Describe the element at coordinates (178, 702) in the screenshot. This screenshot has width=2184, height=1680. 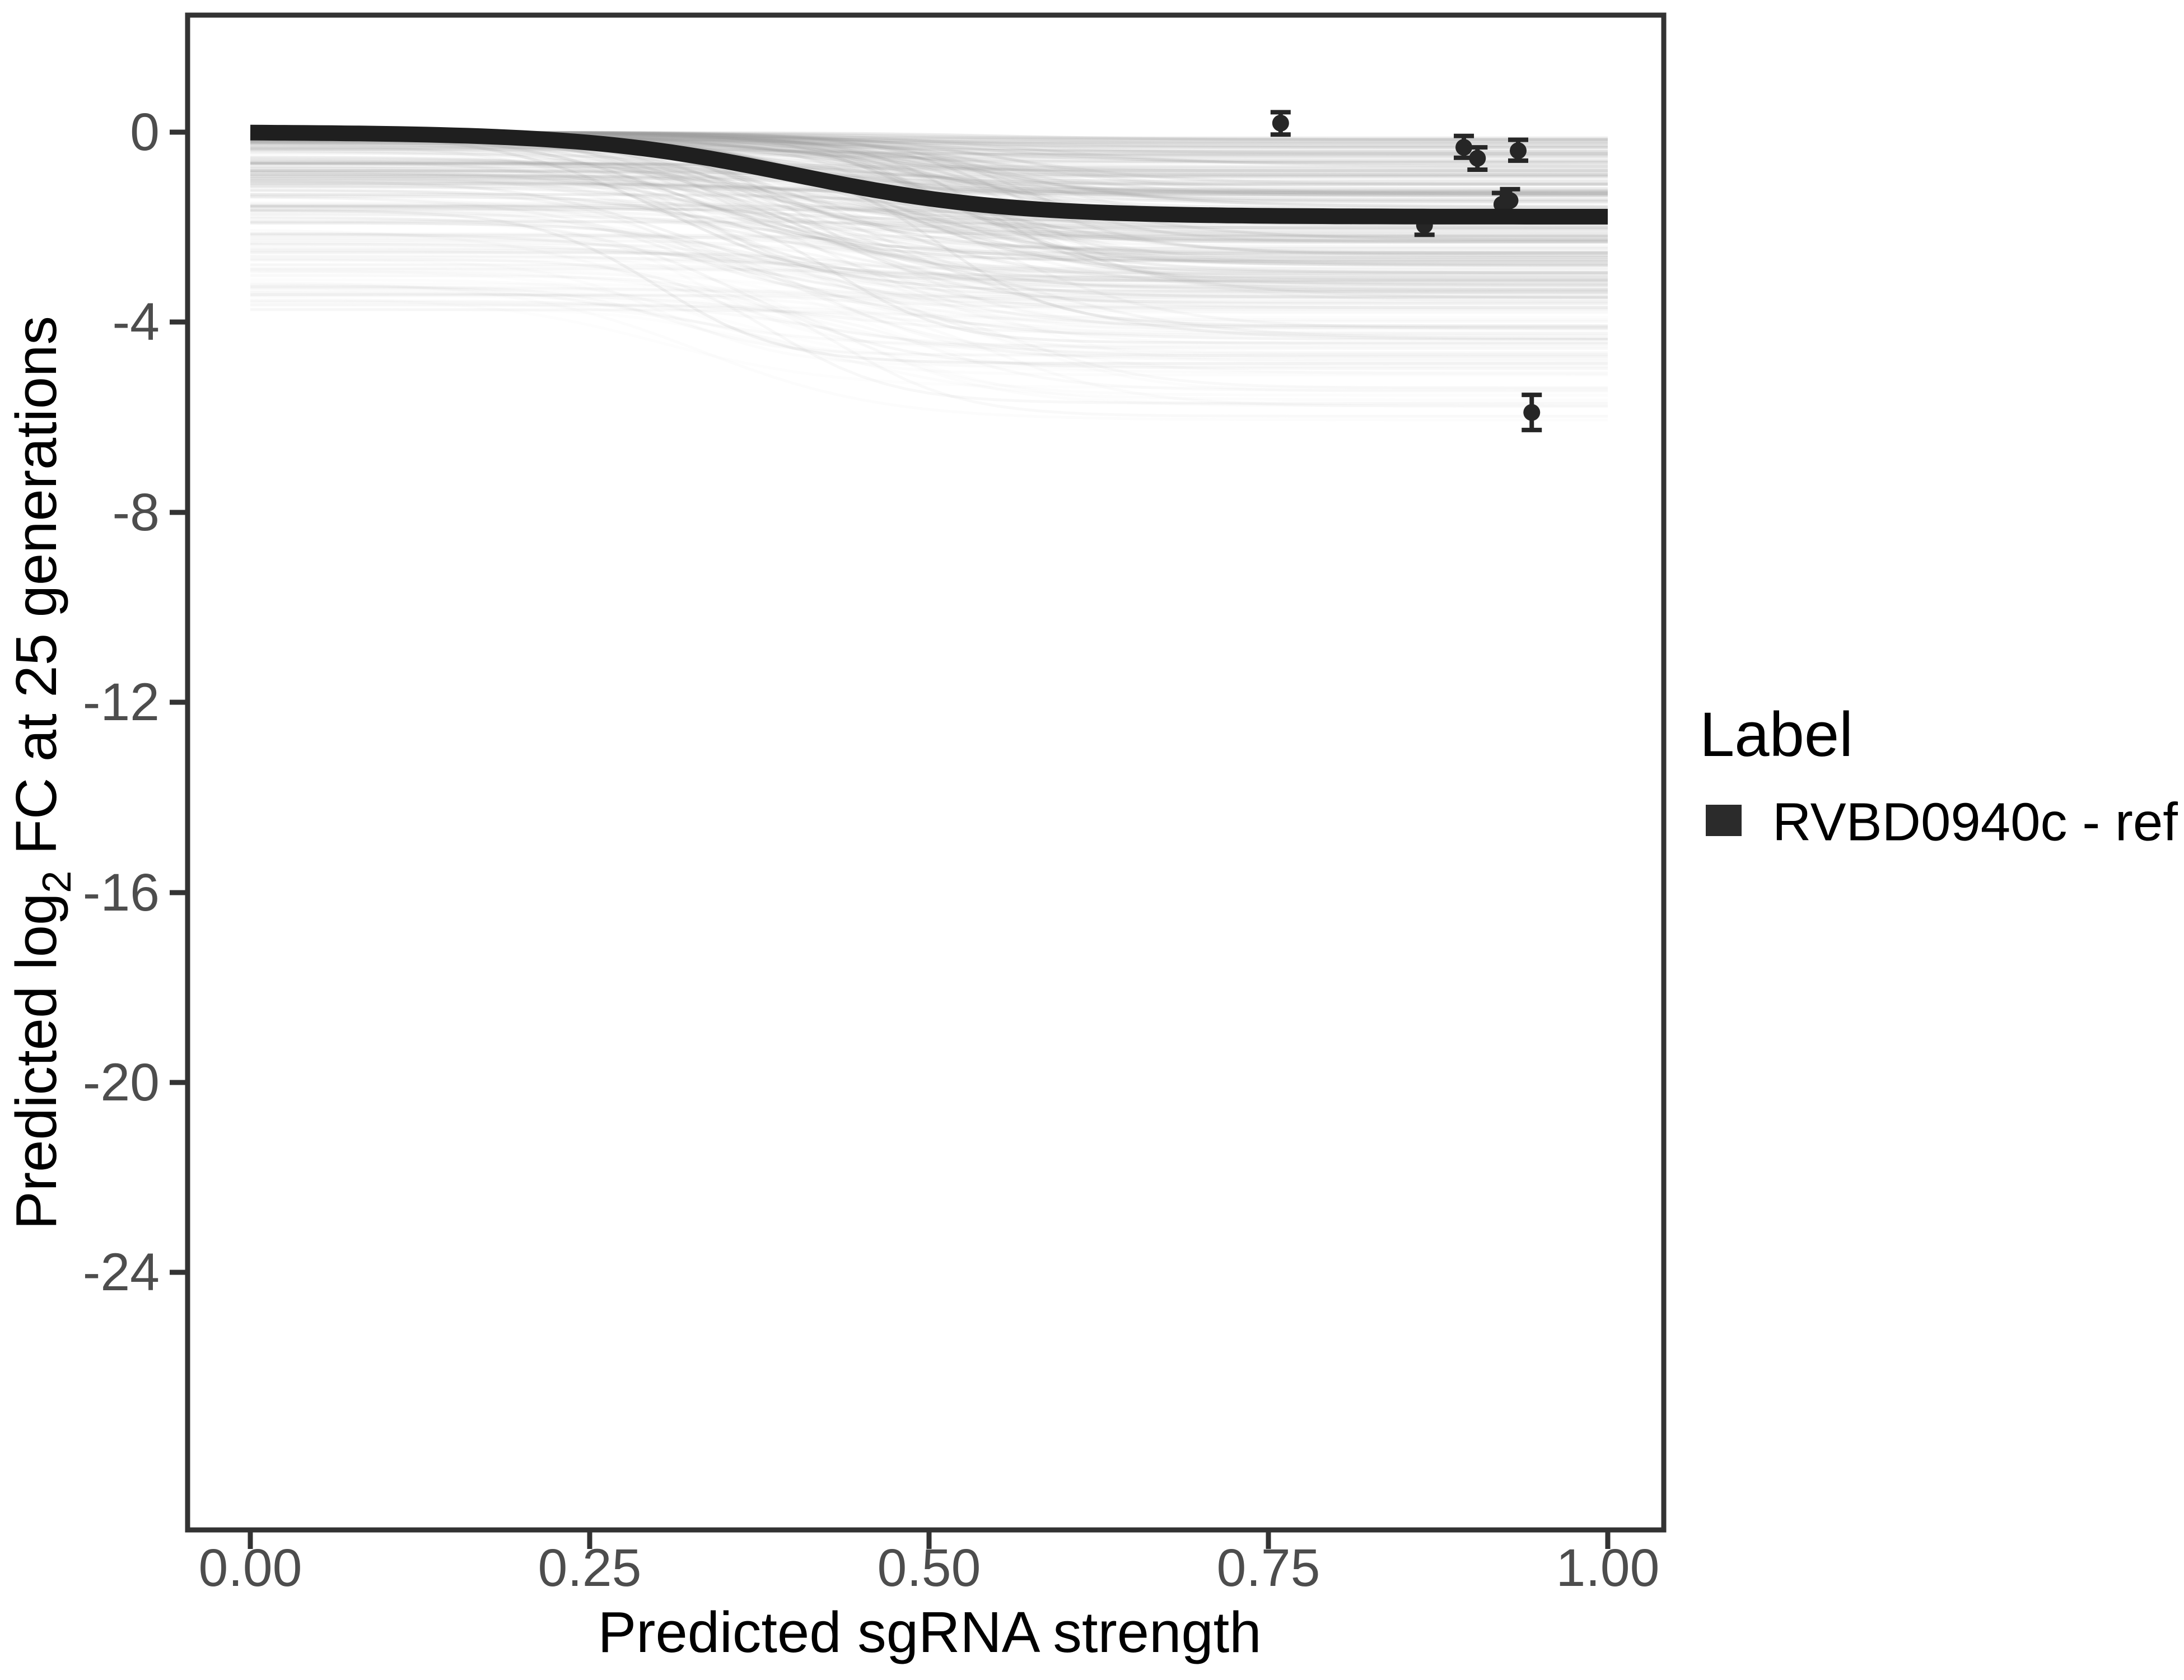
I see `y-axis-ticks` at that location.